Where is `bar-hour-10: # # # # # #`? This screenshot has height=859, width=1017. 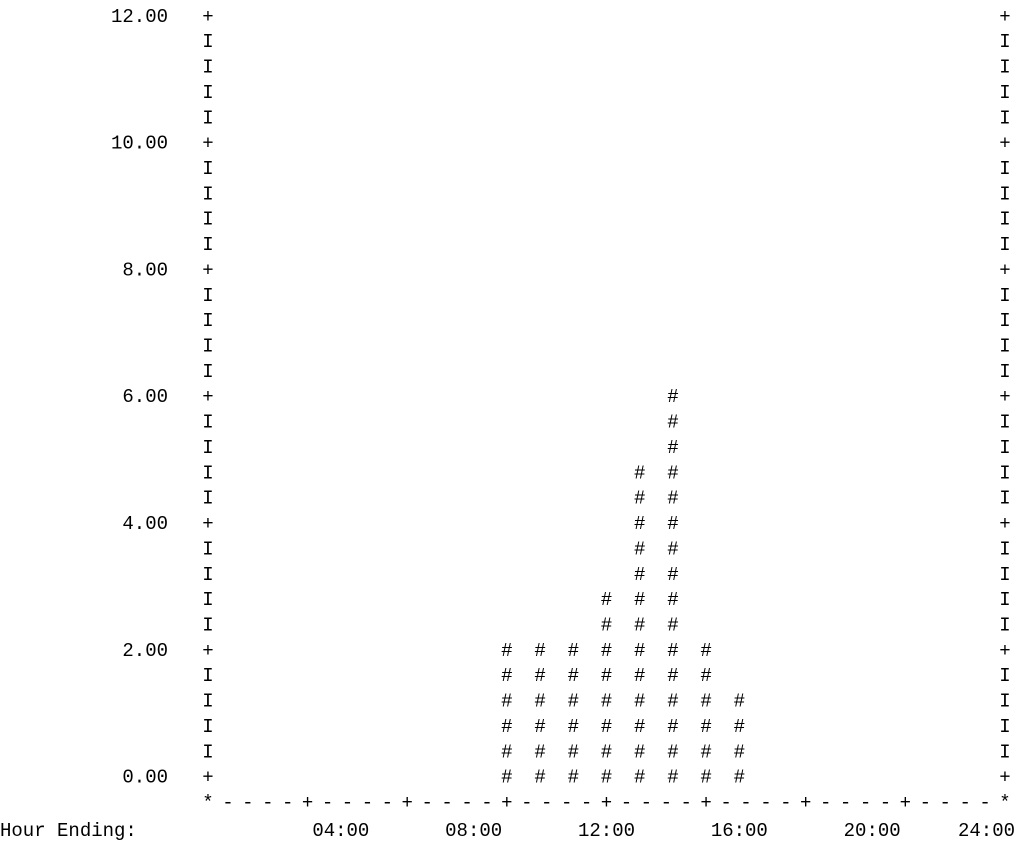 bar-hour-10: # # # # # # is located at coordinates (539, 714).